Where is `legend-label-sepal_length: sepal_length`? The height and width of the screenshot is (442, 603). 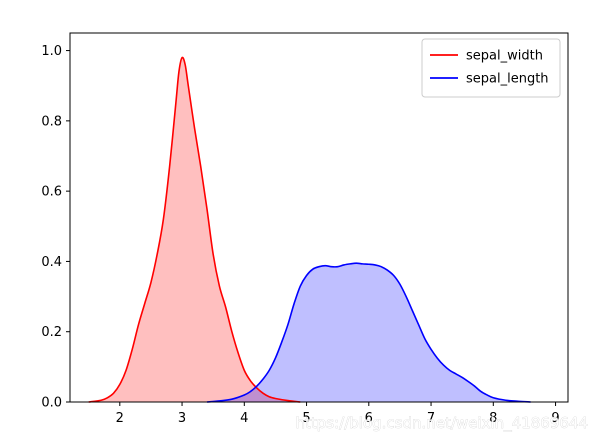
legend-label-sepal_length: sepal_length is located at coordinates (507, 79).